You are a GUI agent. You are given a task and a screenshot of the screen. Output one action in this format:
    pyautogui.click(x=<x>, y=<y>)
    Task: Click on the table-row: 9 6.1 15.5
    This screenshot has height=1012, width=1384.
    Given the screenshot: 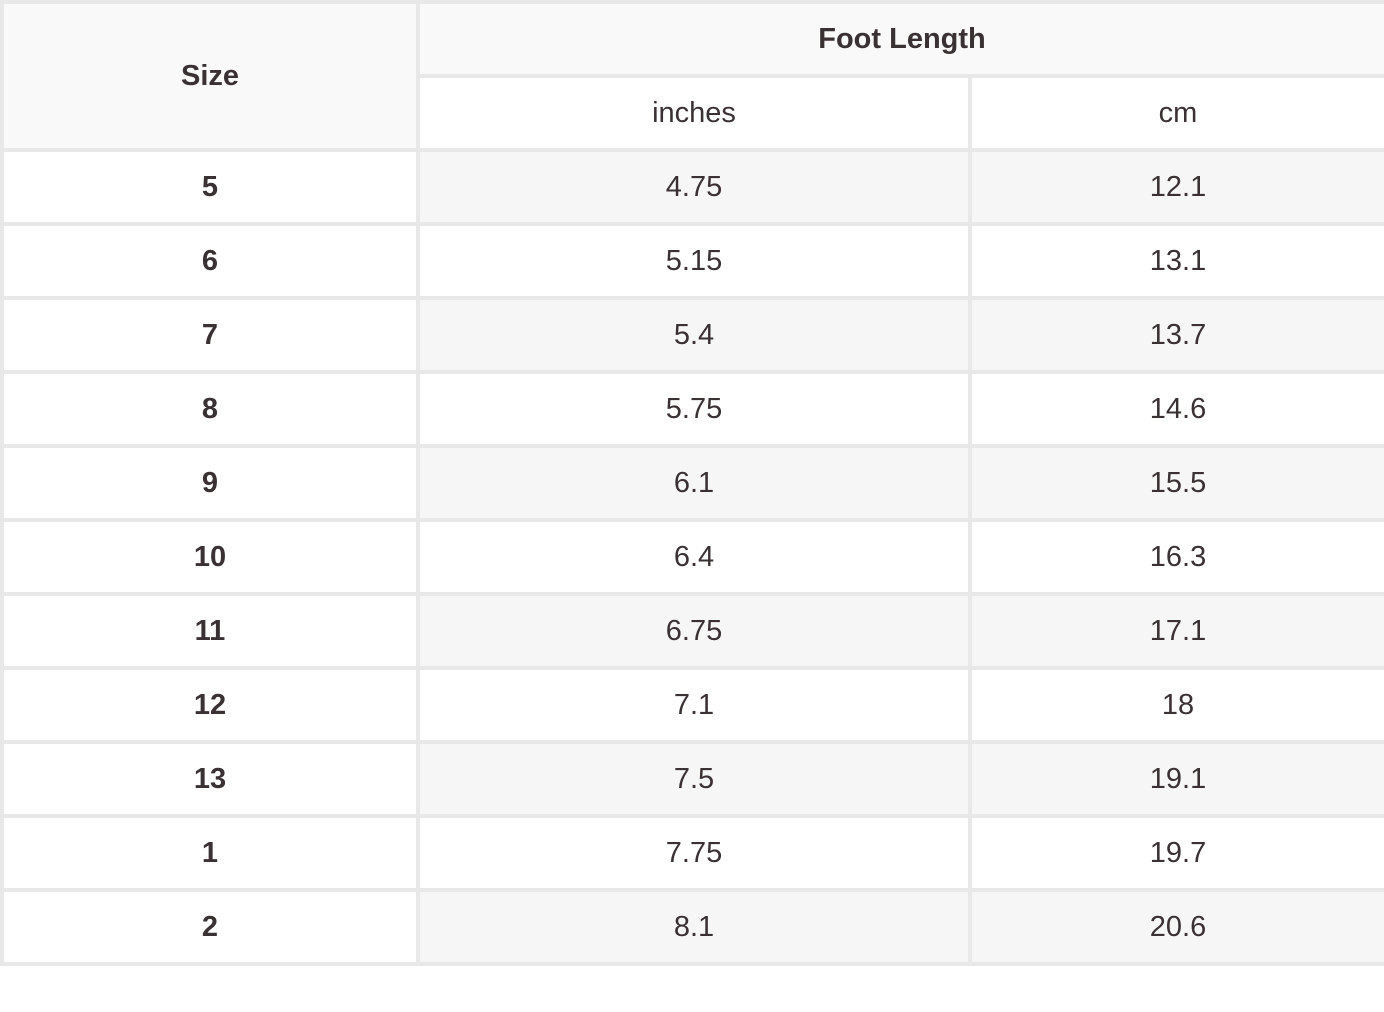 What is the action you would take?
    pyautogui.click(x=692, y=483)
    